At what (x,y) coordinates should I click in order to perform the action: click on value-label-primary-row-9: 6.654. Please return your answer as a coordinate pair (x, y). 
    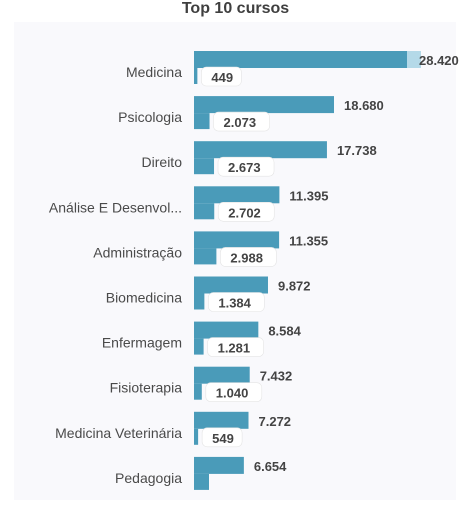
    Looking at the image, I should click on (270, 466).